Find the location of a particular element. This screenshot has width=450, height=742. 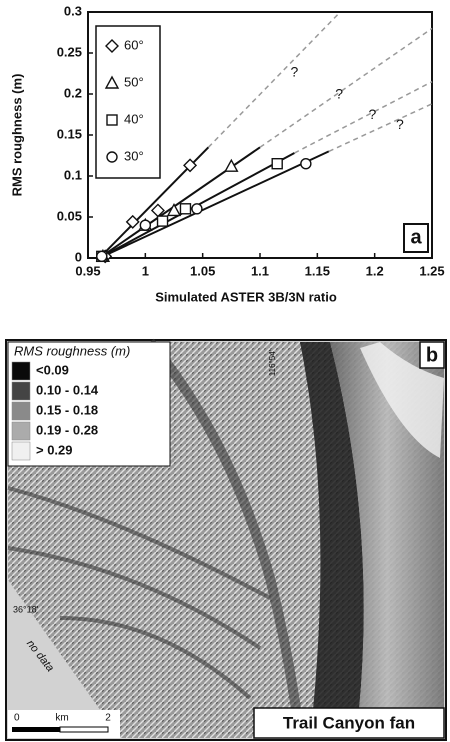

map-caption: Trail Canyon fan is located at coordinates (349, 722).